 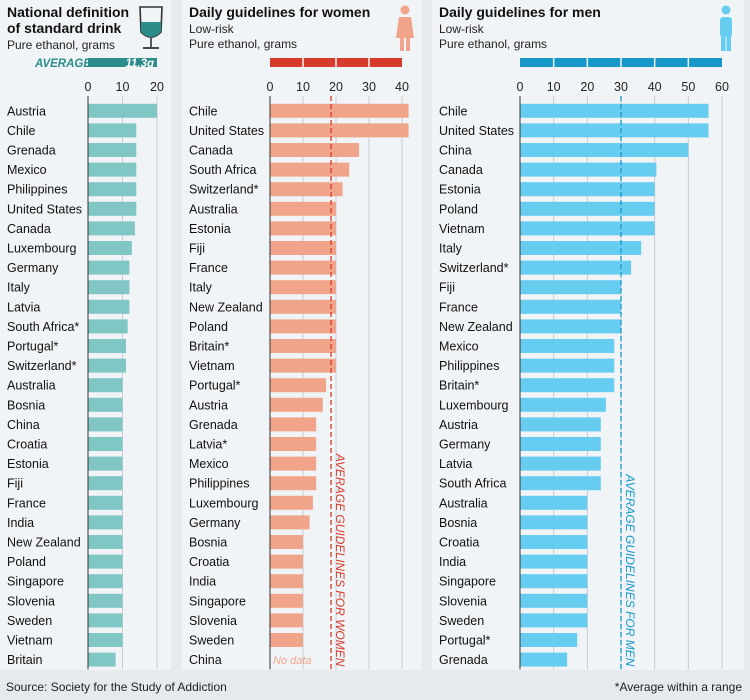 I want to click on category-label: Mexico, so click(x=209, y=464).